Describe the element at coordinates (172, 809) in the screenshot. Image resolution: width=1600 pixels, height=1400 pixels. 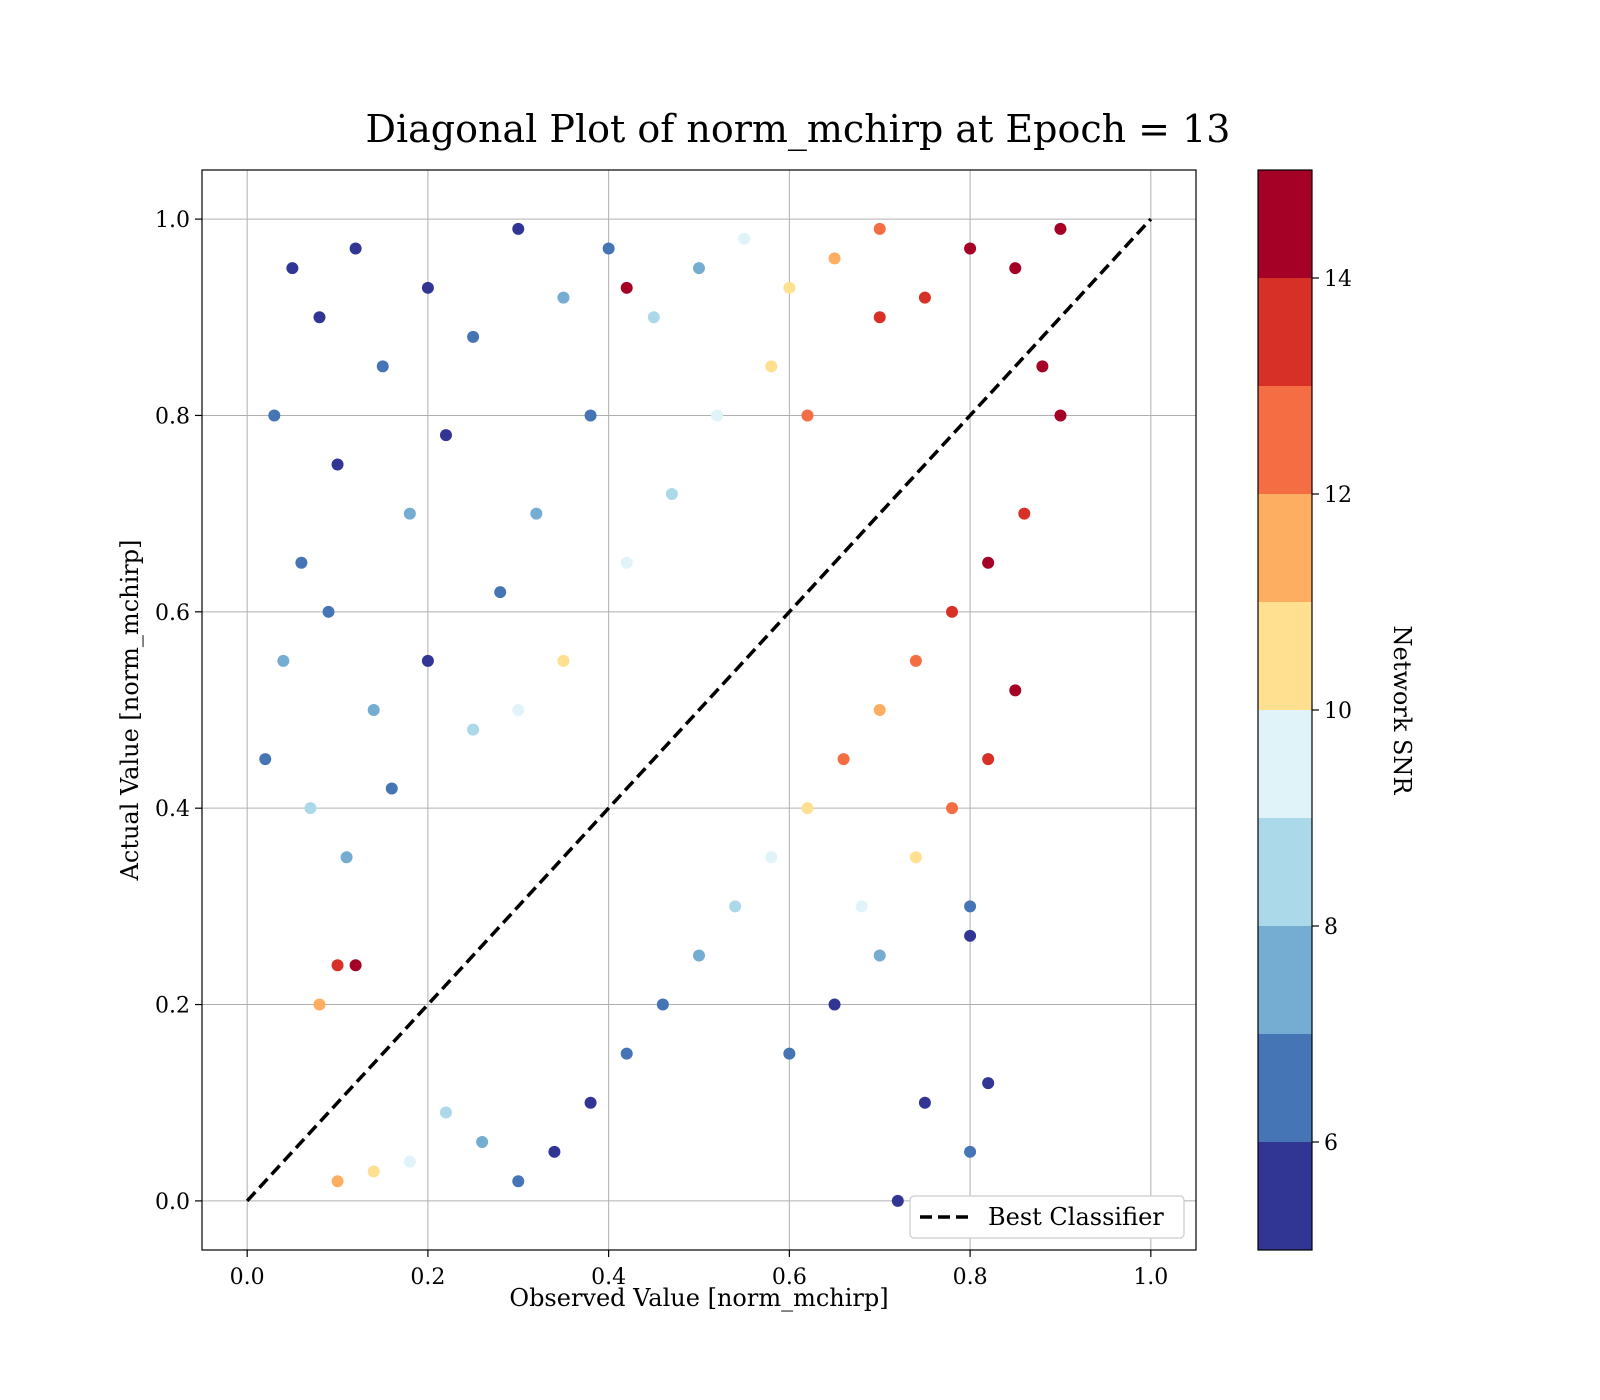
I see `y-tick-label: 0.4` at that location.